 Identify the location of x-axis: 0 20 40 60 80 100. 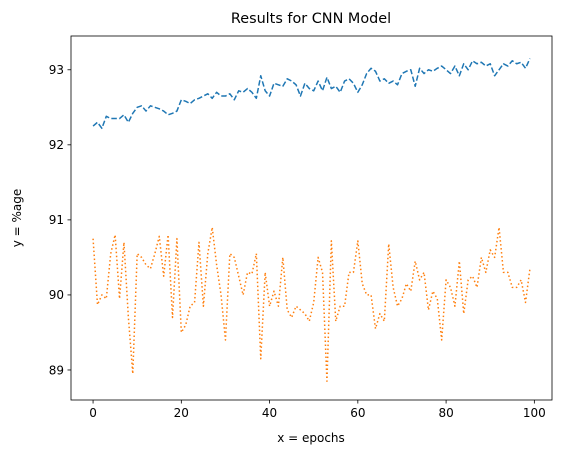
(317, 410).